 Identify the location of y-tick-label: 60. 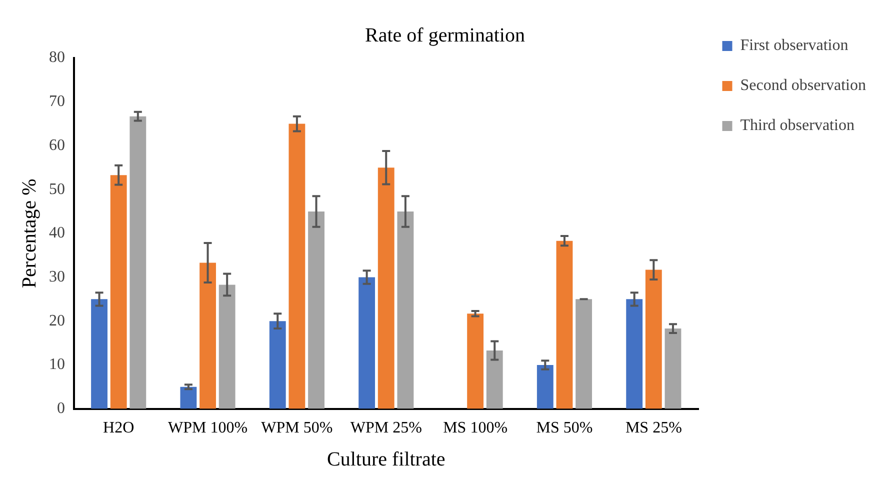
(57, 145).